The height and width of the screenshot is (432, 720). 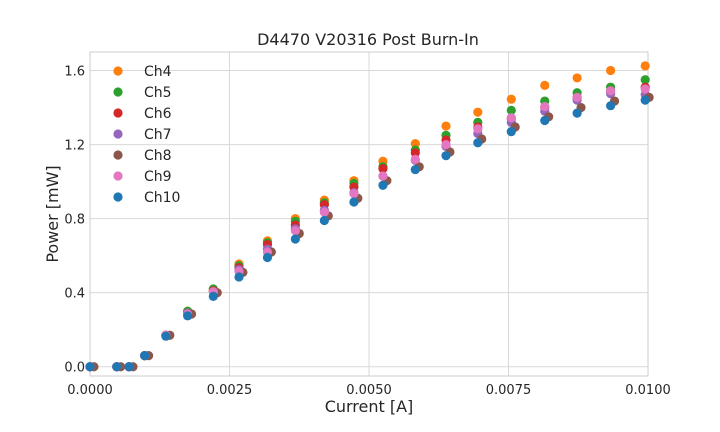 I want to click on y-tick-label: 1.2, so click(x=74, y=146).